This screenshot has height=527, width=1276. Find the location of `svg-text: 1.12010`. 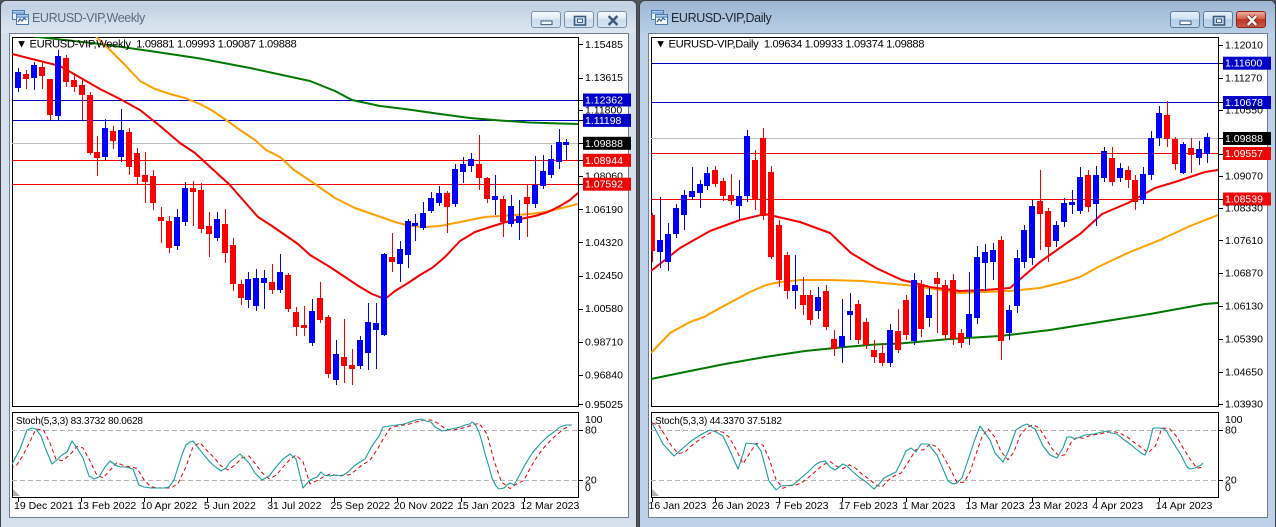

svg-text: 1.12010 is located at coordinates (1244, 46).